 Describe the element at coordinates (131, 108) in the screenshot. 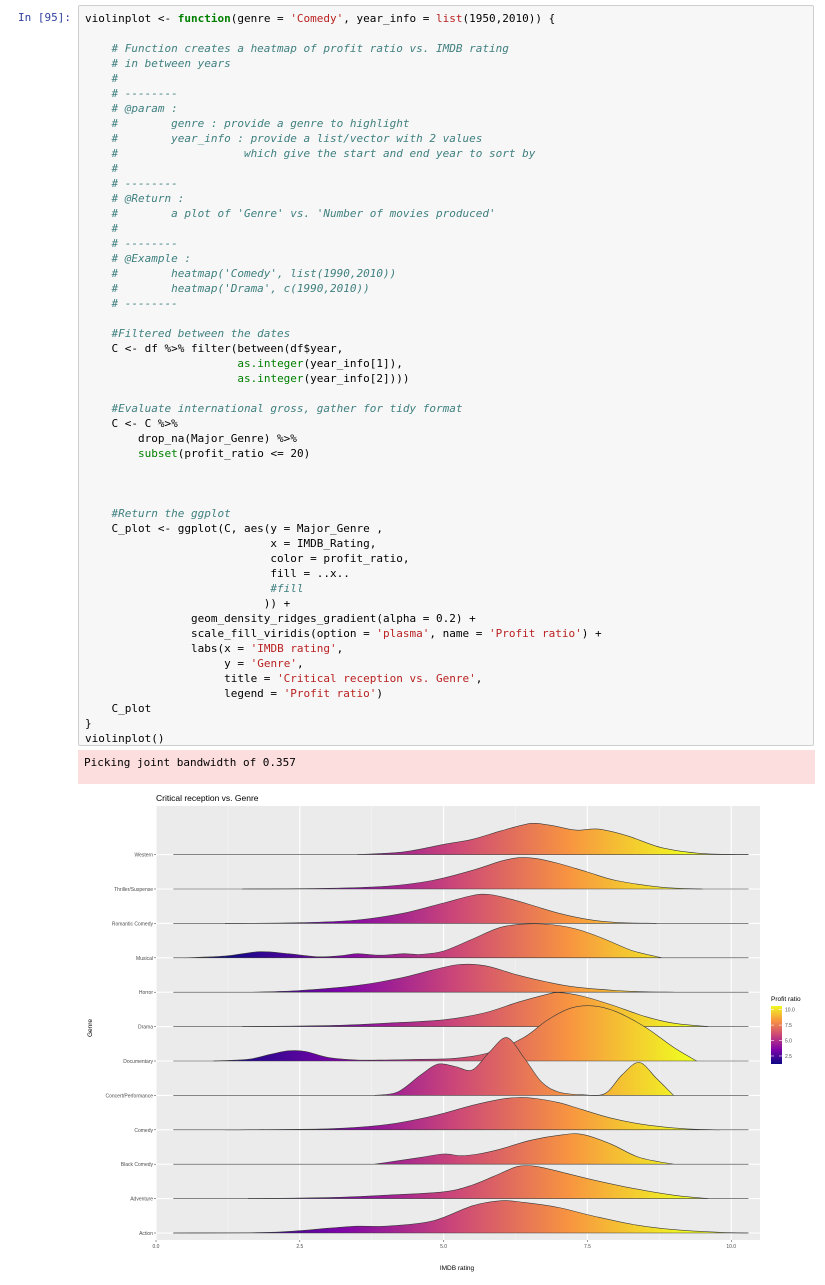

I see `code-token: # @param :` at that location.